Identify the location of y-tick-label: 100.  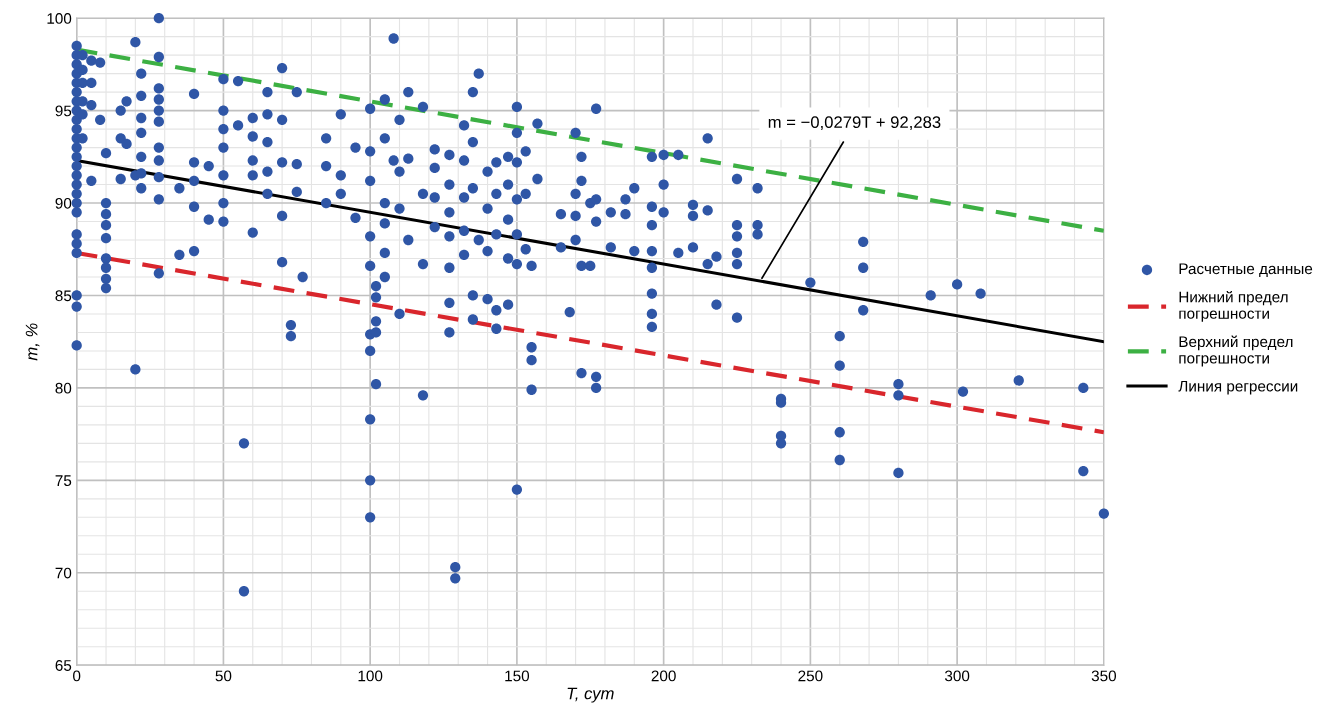
(59, 18).